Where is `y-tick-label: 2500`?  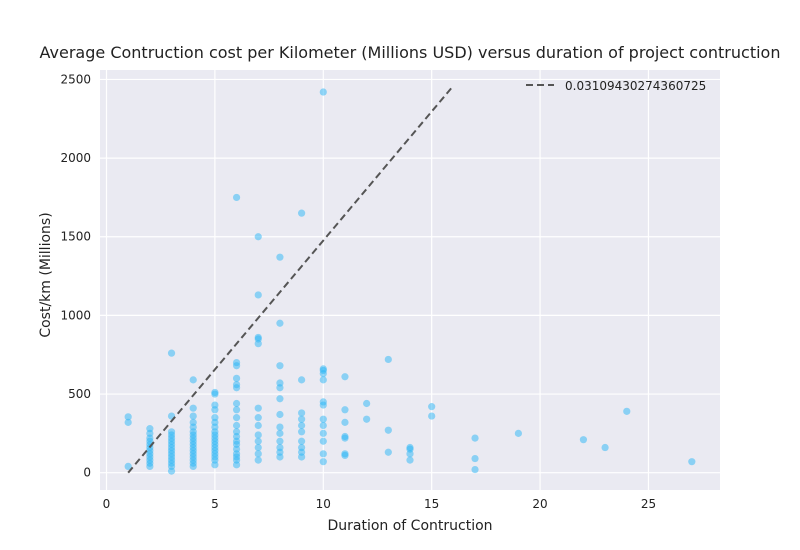 y-tick-label: 2500 is located at coordinates (75, 79).